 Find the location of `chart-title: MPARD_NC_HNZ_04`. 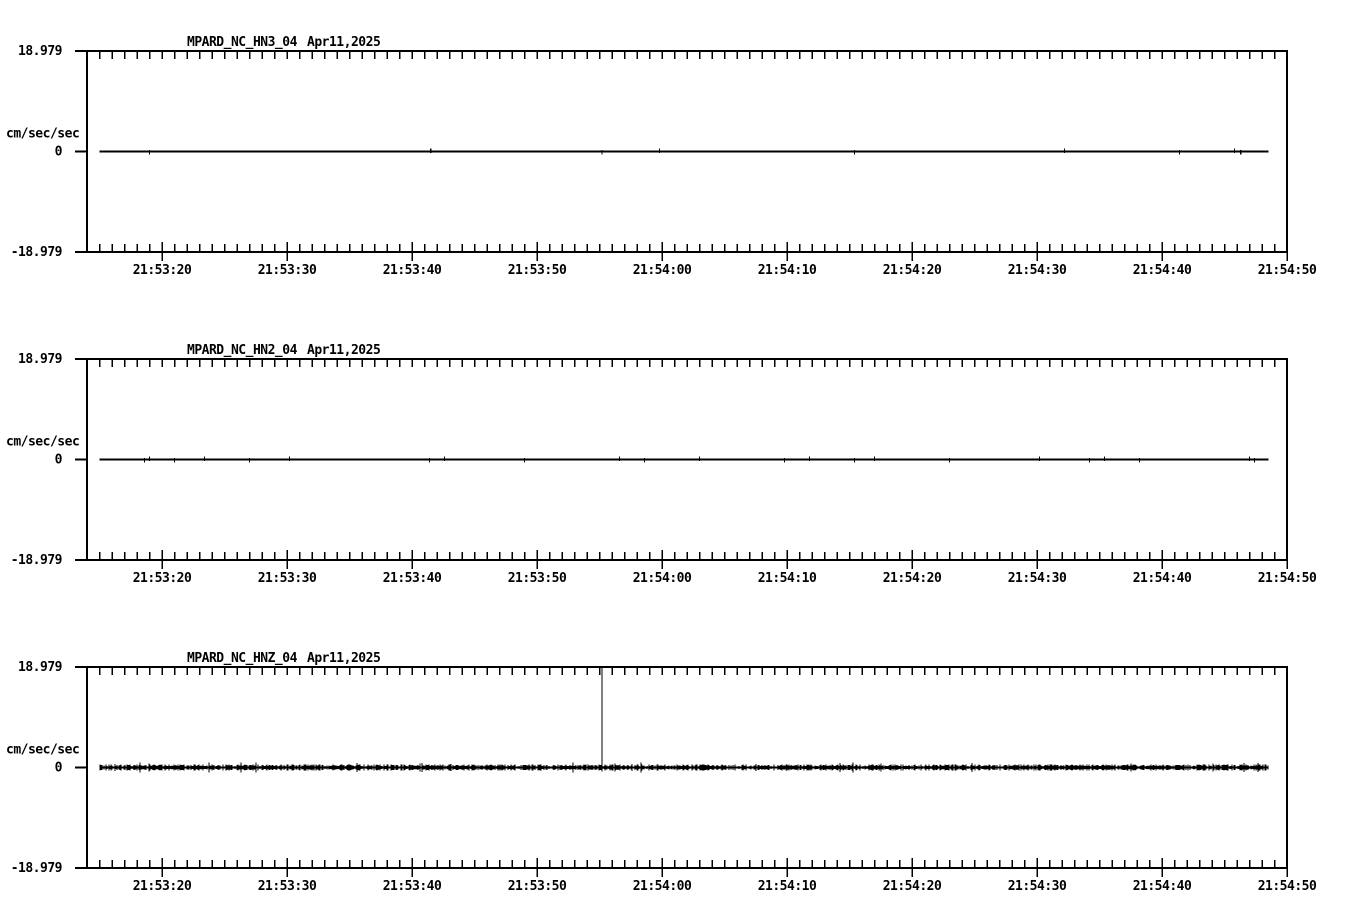

chart-title: MPARD_NC_HNZ_04 is located at coordinates (242, 658).